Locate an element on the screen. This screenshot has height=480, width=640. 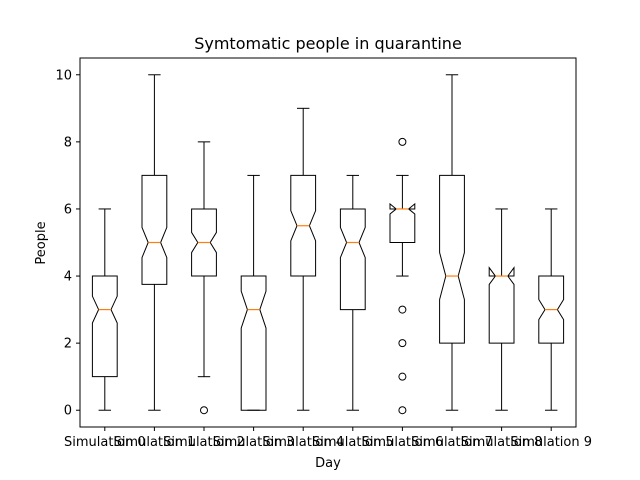
chart-title: Symtomatic people in quarantine is located at coordinates (328, 43).